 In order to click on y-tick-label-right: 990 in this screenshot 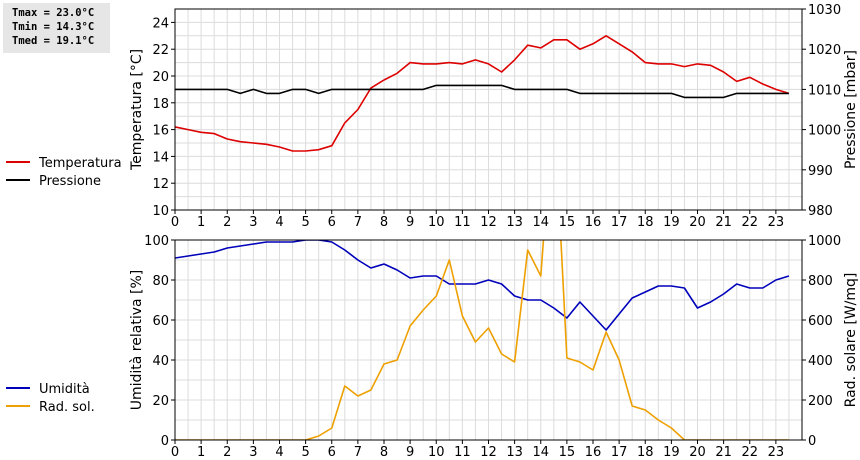, I will do `click(820, 171)`.